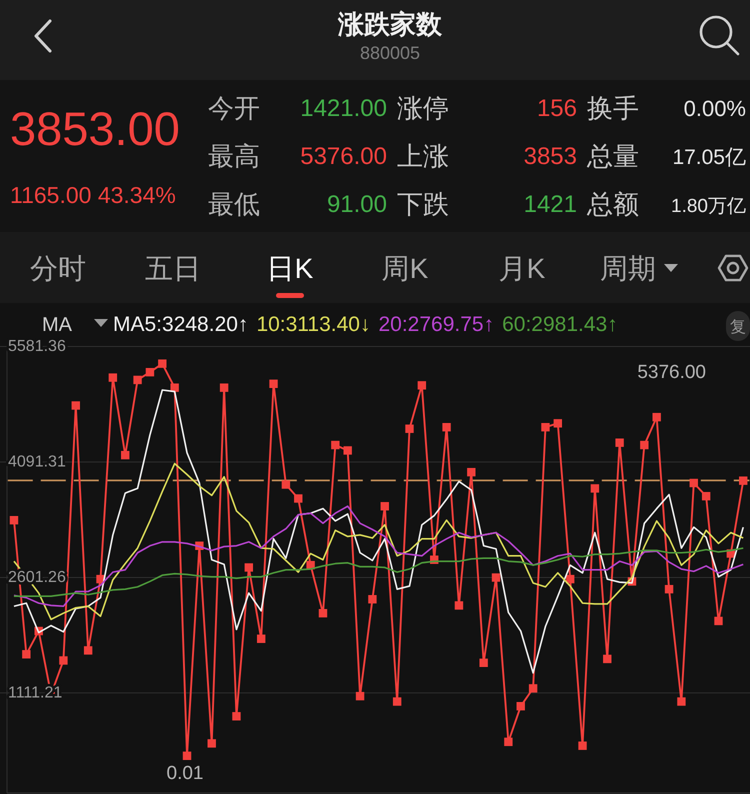  Describe the element at coordinates (290, 268) in the screenshot. I see `text: 日K` at that location.